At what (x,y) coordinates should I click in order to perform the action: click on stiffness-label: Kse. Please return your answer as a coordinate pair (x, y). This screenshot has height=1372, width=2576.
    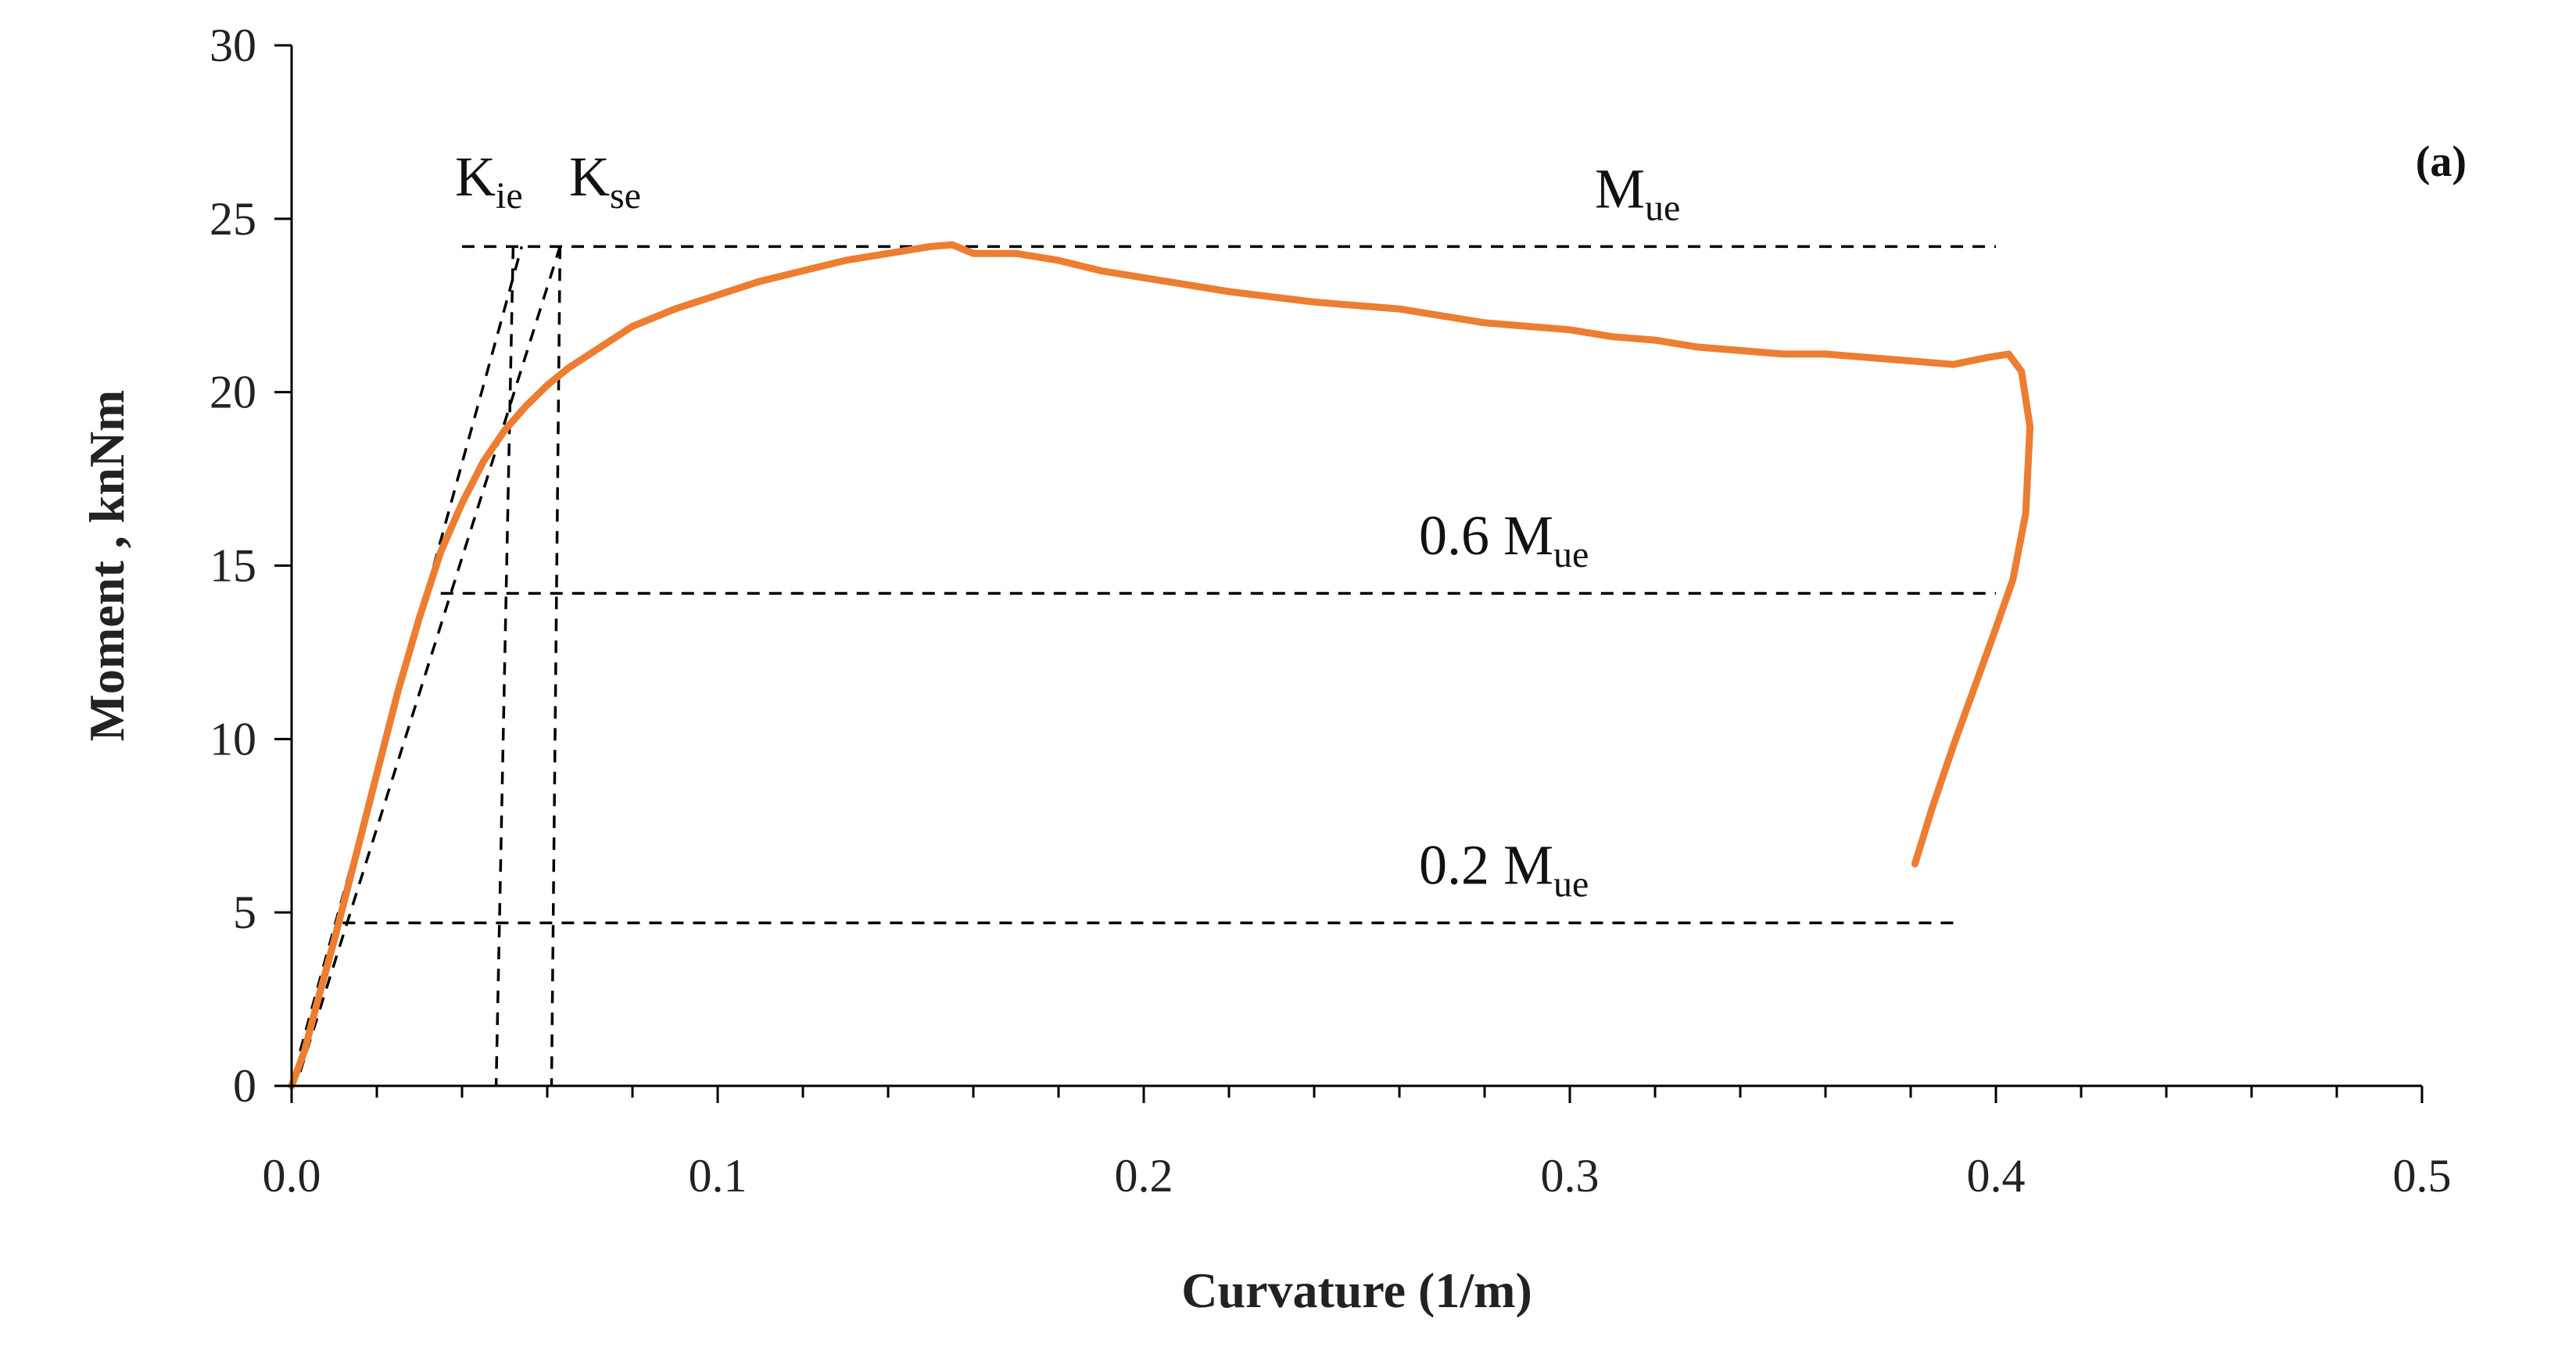
    Looking at the image, I should click on (605, 181).